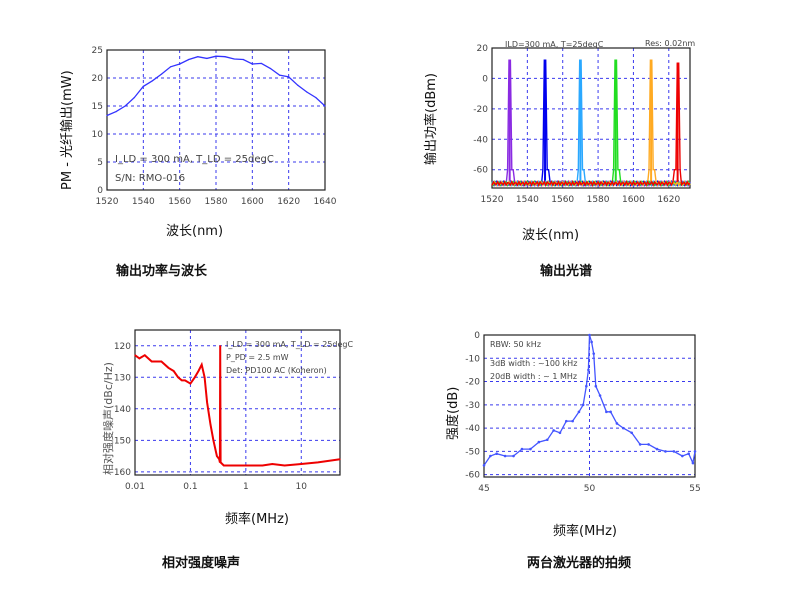 The height and width of the screenshot is (600, 800). What do you see at coordinates (453, 413) in the screenshot?
I see `chart4-ylabel: 强度(dB)` at bounding box center [453, 413].